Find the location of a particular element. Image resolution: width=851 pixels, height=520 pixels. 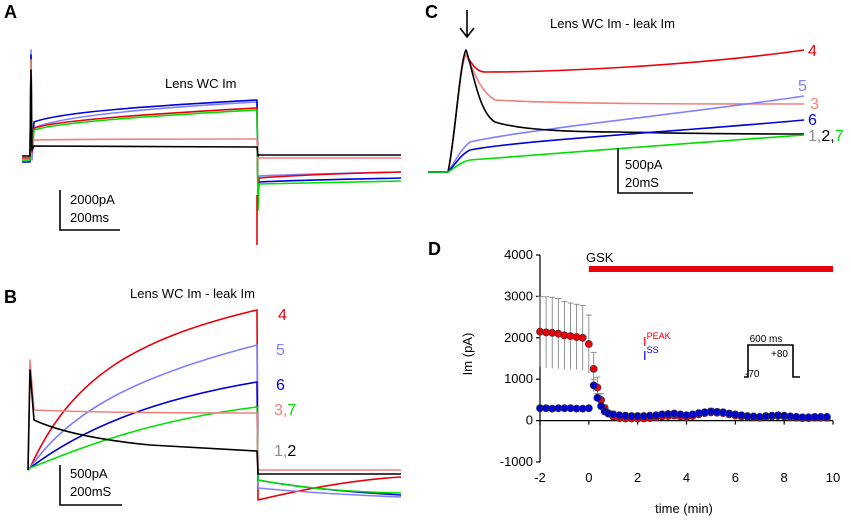

panel-d-label: D is located at coordinates (434, 249).